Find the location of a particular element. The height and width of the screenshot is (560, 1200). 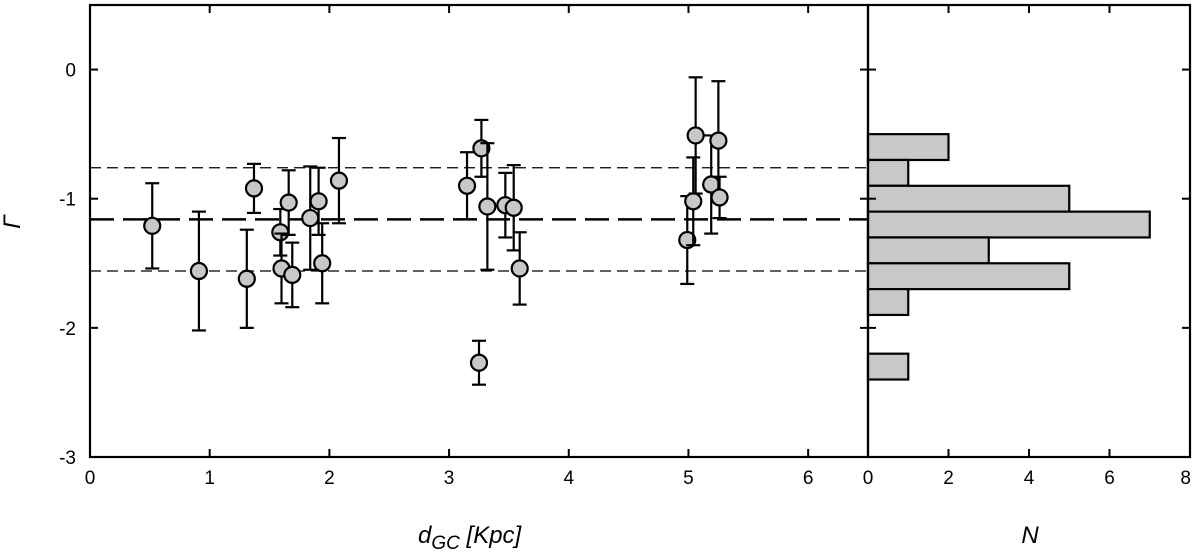

hist-x-axis-title: N is located at coordinates (1030, 535).